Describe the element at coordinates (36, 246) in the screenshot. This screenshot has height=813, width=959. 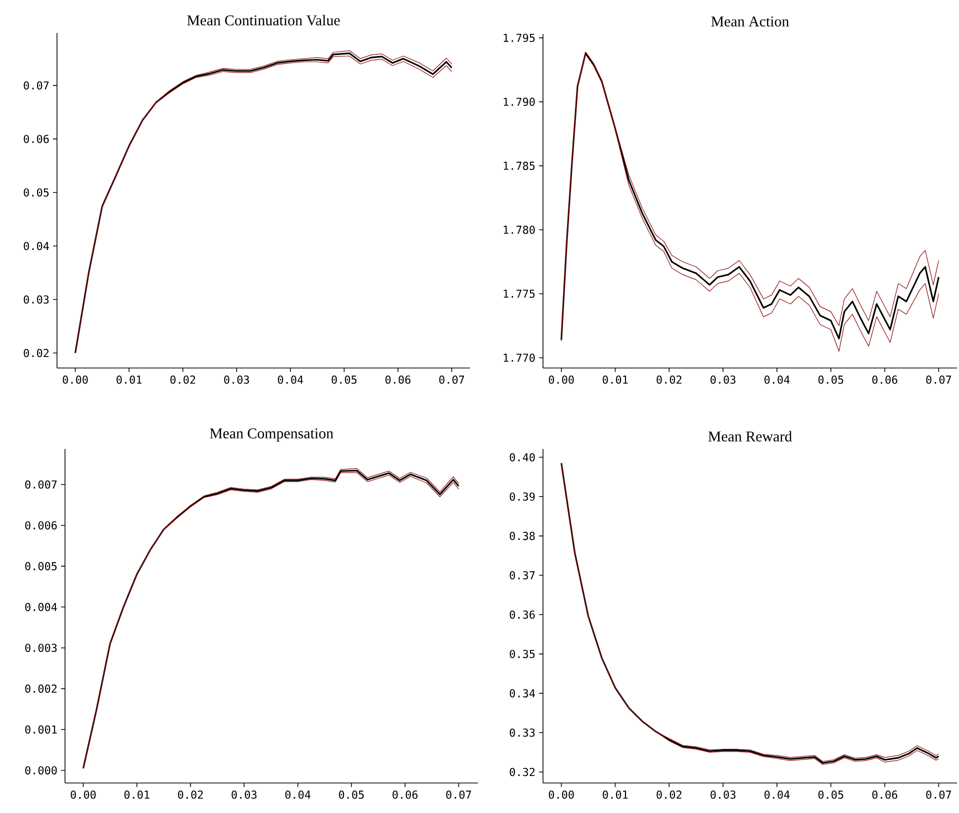
I see `y-tick-label: 0.04` at that location.